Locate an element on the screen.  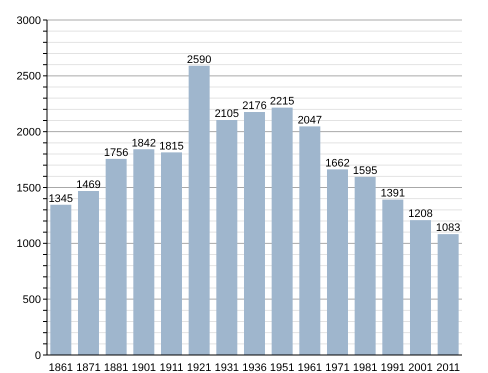
data-label: 2105 is located at coordinates (227, 114).